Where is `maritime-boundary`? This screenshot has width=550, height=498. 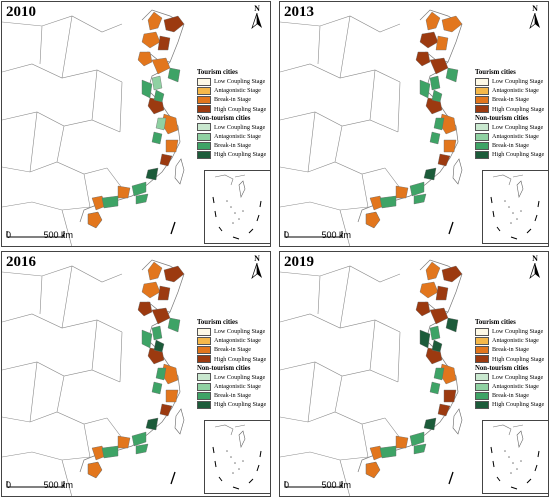 maritime-boundary is located at coordinates (173, 228).